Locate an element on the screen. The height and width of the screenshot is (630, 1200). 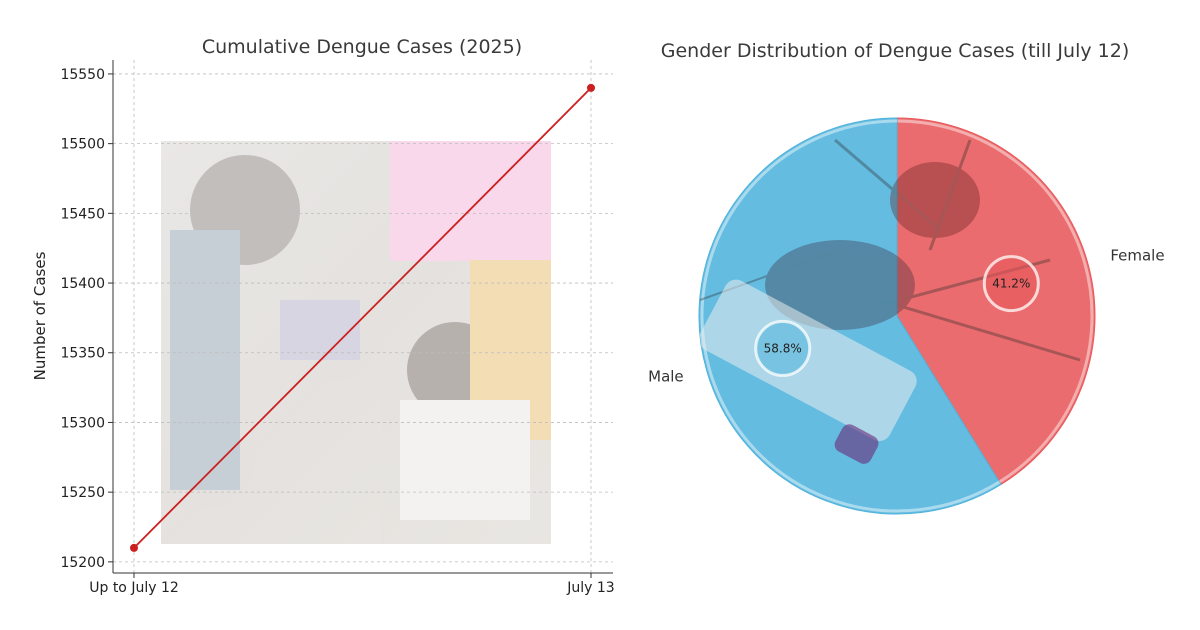
y-tick-label: 15200 is located at coordinates (82, 563).